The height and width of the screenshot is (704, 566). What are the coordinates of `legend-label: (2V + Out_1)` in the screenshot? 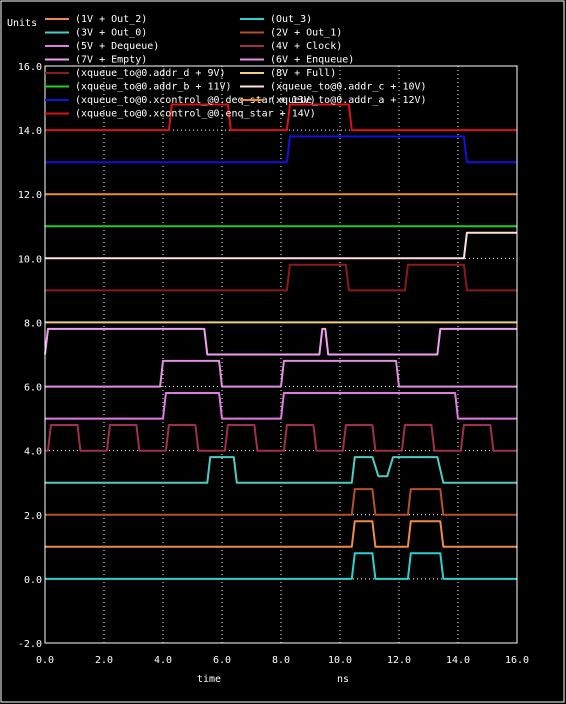 It's located at (306, 33).